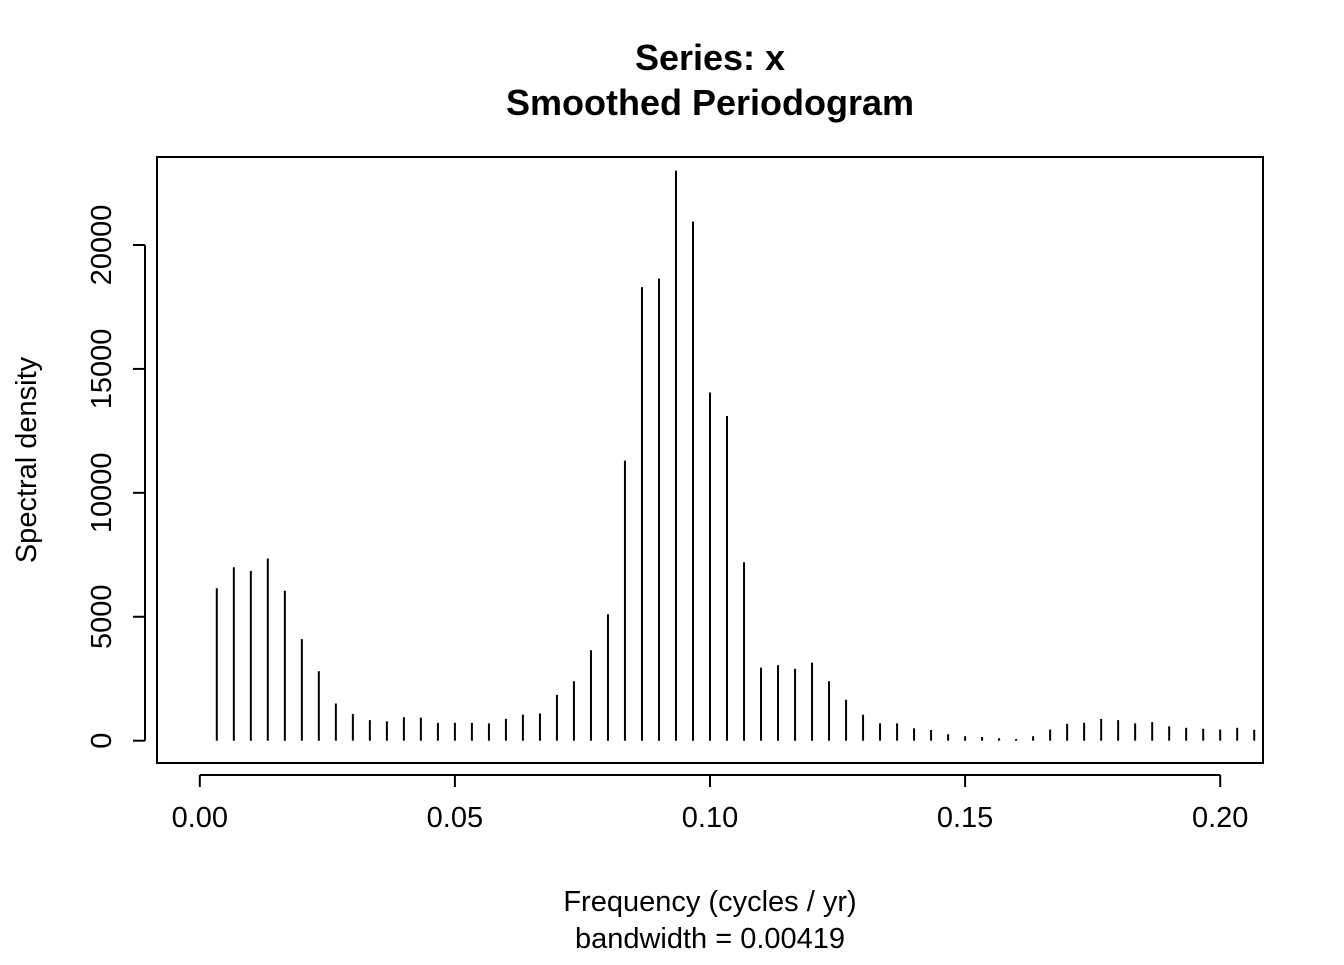  What do you see at coordinates (200, 818) in the screenshot?
I see `x-tick-label: 0.00` at bounding box center [200, 818].